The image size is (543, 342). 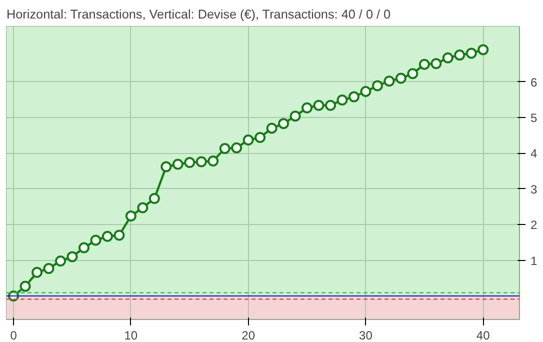 I want to click on y-tick-label: 5, so click(x=534, y=118).